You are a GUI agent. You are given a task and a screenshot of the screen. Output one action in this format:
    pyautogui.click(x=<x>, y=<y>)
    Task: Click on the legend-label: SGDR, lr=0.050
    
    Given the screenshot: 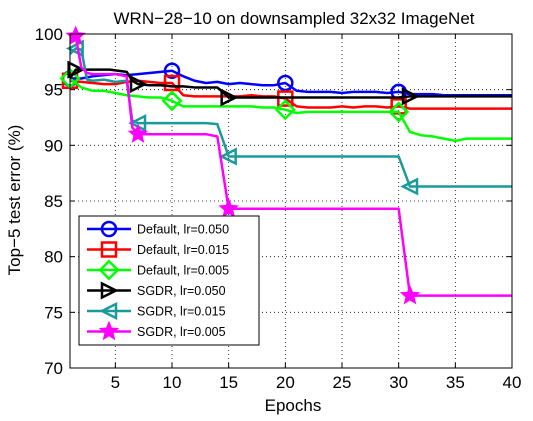 What is the action you would take?
    pyautogui.click(x=181, y=291)
    